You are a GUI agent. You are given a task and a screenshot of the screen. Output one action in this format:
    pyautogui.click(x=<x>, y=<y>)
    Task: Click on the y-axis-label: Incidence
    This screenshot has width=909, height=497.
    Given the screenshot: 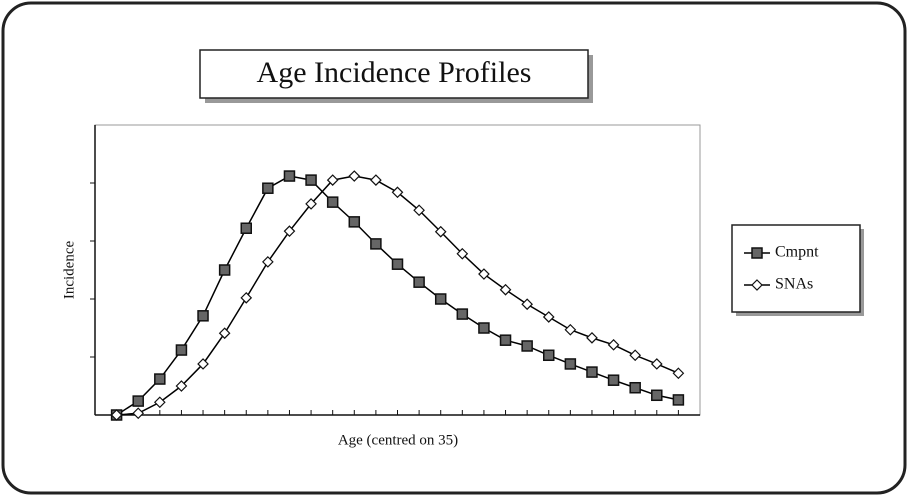 What is the action you would take?
    pyautogui.click(x=69, y=270)
    